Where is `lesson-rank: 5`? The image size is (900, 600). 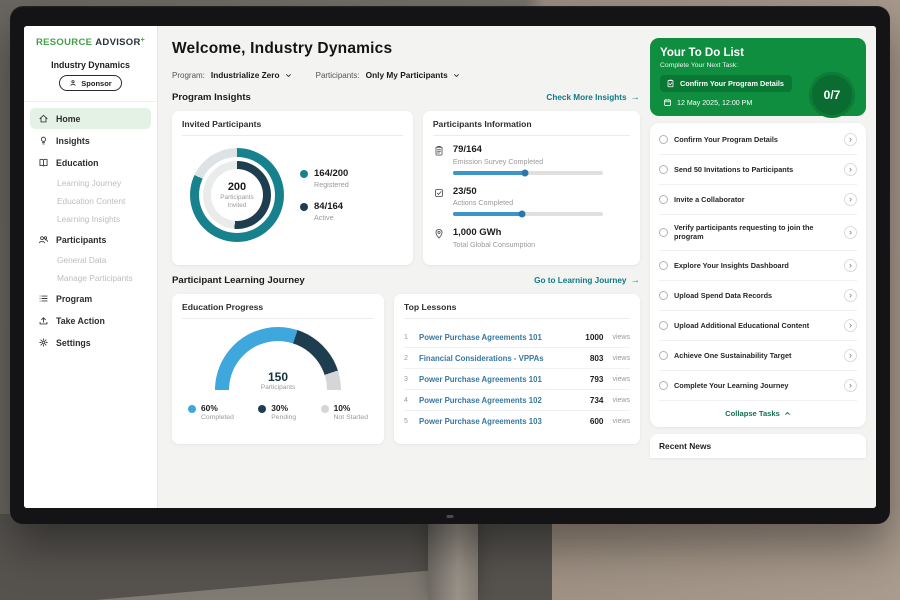 lesson-rank: 5 is located at coordinates (406, 421).